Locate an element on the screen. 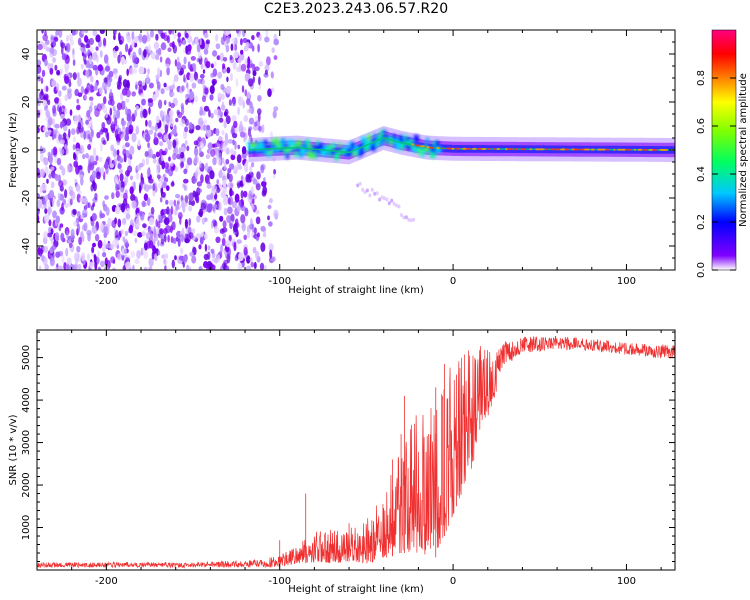 This screenshot has width=750, height=600. y-tick-label: -20 is located at coordinates (26, 198).